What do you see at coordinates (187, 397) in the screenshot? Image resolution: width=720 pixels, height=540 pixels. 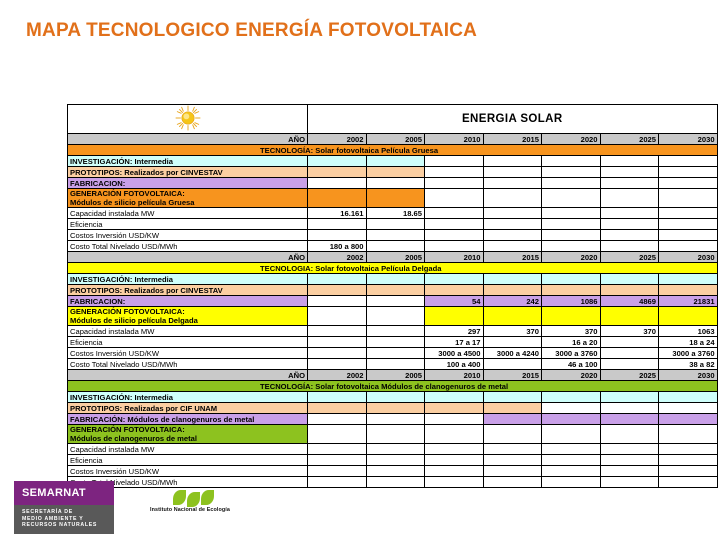 I see `investigacion-label-3: INVESTIGACIÓN: Intermedia` at bounding box center [187, 397].